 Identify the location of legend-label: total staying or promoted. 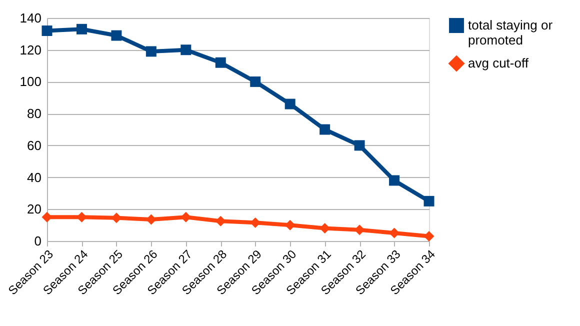
(511, 33).